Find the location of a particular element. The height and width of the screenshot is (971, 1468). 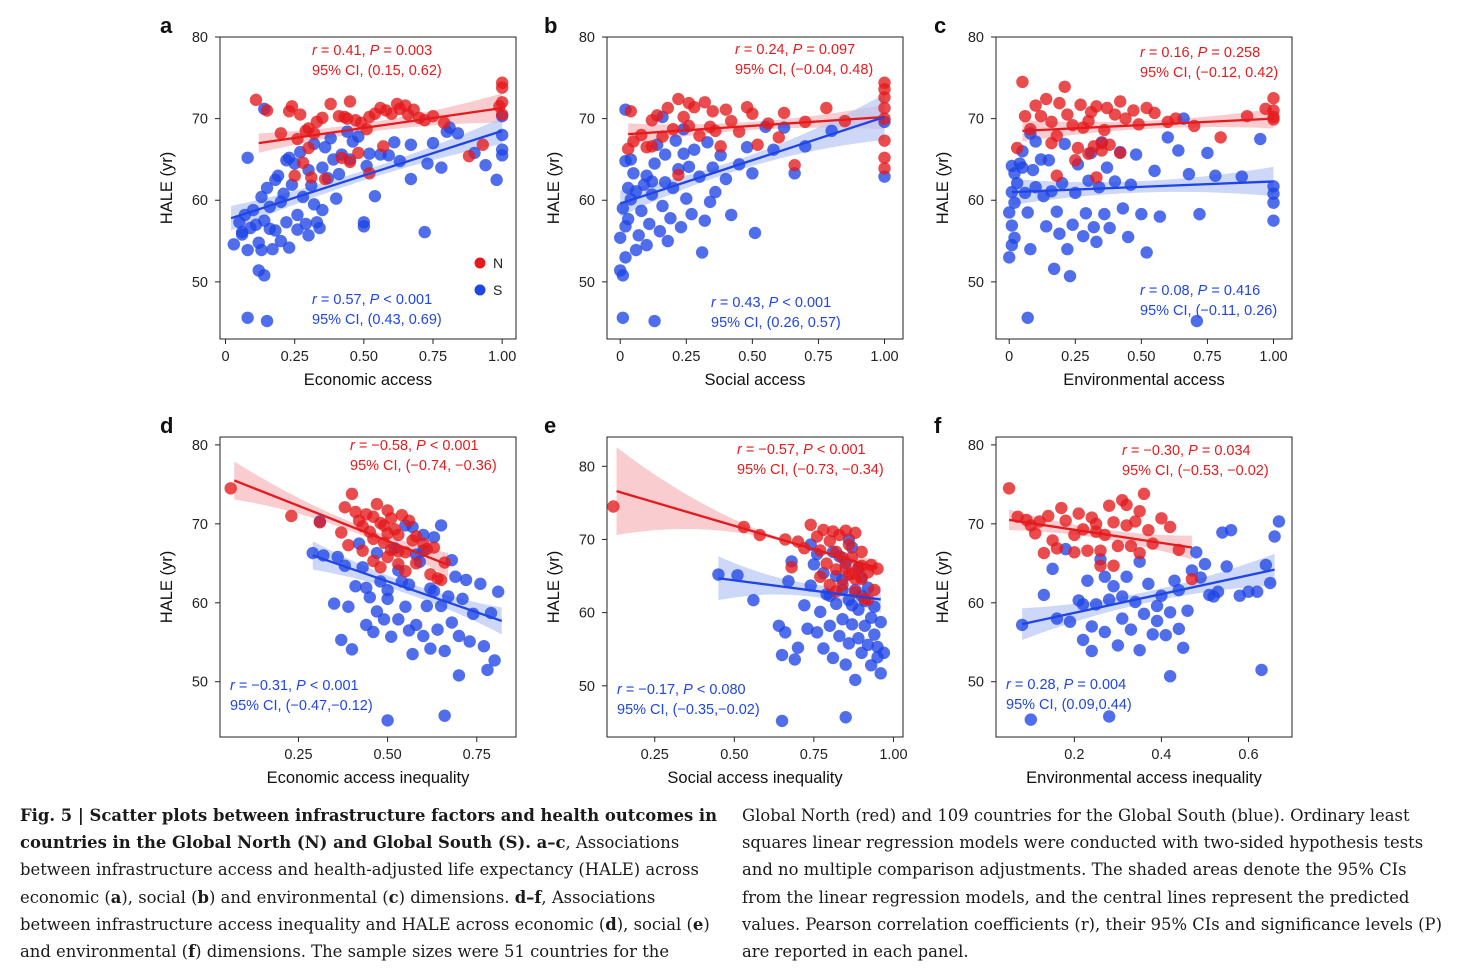

north-stat-ci: 95% CI, (−0.53, −0.02) is located at coordinates (1195, 471).